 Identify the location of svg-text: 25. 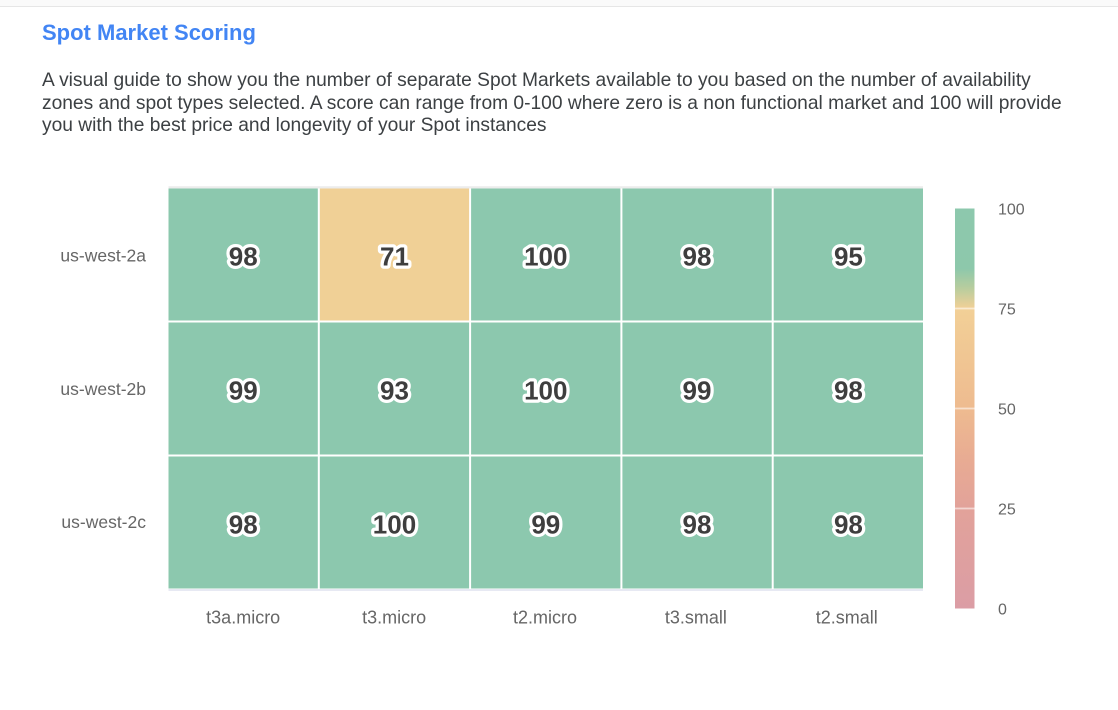
(1007, 510).